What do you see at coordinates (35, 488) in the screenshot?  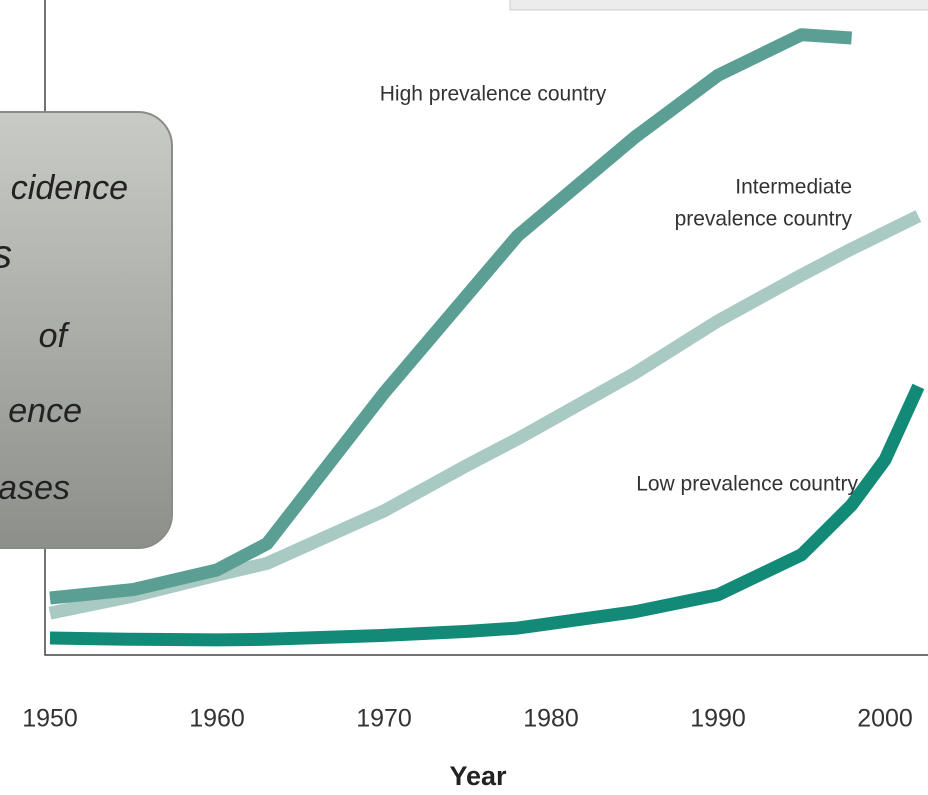 I see `overlay-text: ases` at bounding box center [35, 488].